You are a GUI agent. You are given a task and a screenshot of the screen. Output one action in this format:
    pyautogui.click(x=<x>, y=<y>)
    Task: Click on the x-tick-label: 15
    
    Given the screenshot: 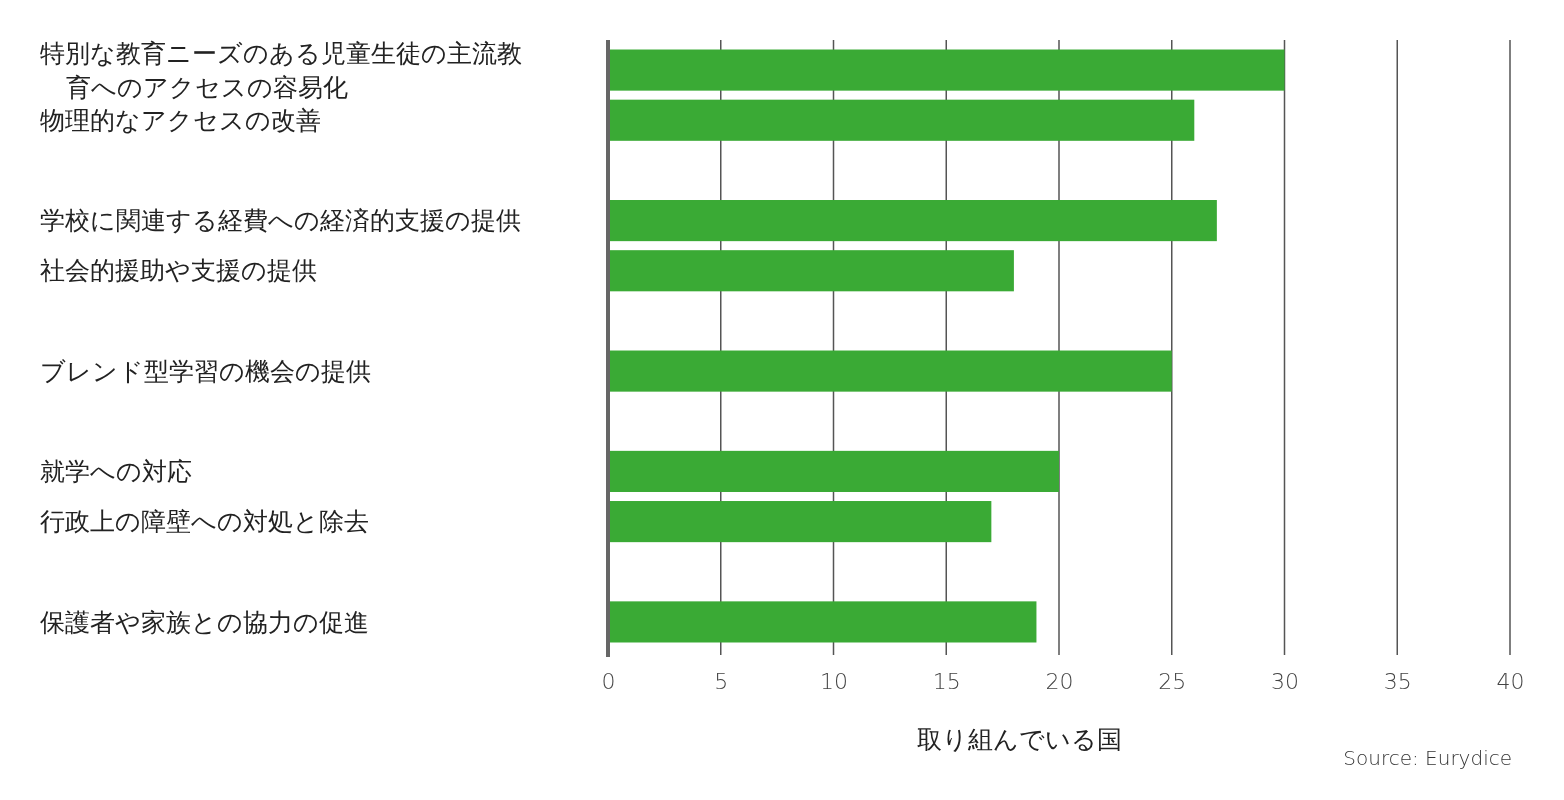 What is the action you would take?
    pyautogui.click(x=946, y=681)
    